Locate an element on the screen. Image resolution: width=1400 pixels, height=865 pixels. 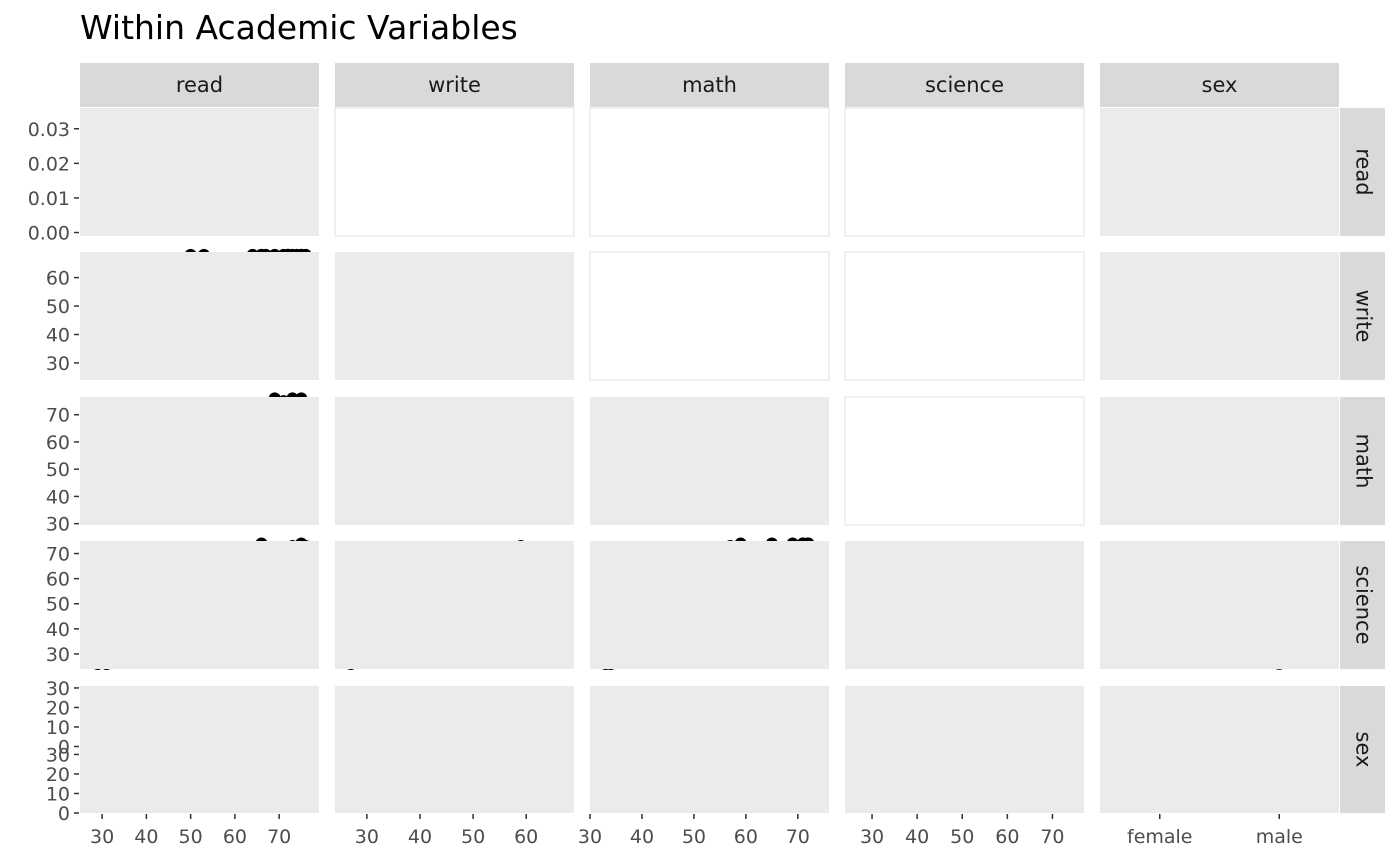
strip-right-label-read: read is located at coordinates (1364, 171).